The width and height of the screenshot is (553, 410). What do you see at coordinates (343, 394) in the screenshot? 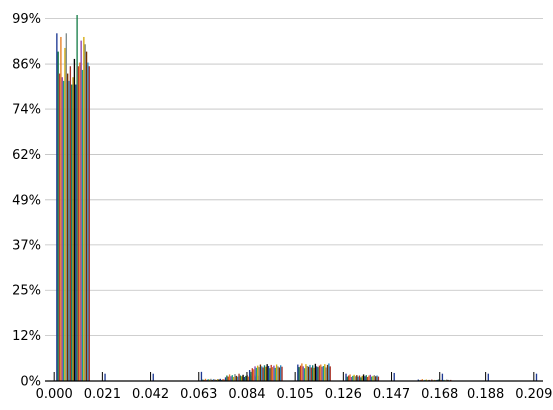
I see `x-tick-label: 0.126` at bounding box center [343, 394].